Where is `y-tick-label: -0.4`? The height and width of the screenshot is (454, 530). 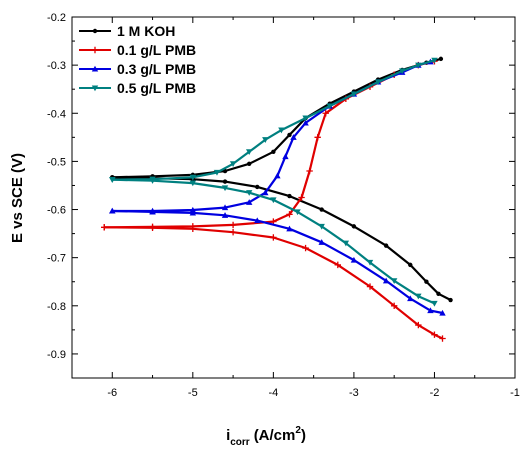
y-tick-label: -0.4 is located at coordinates (56, 114).